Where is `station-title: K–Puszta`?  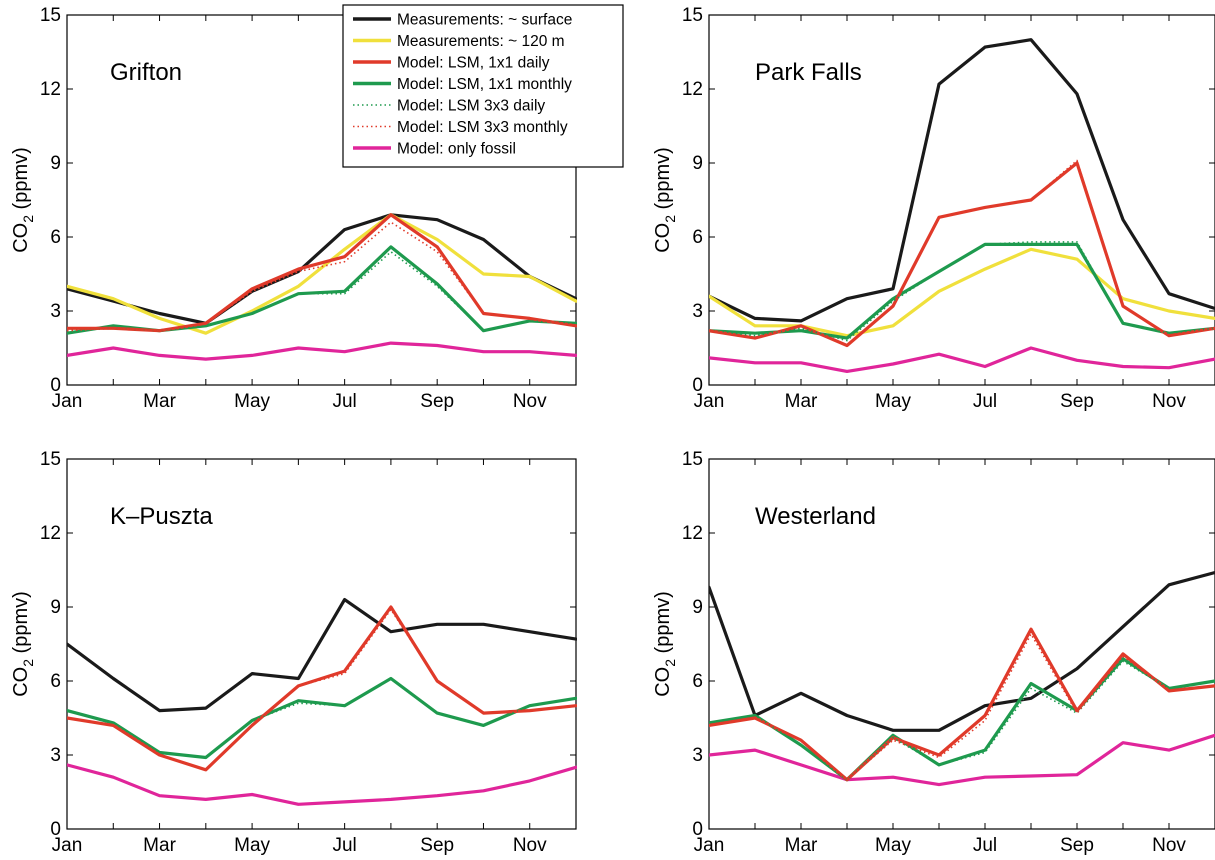 station-title: K–Puszta is located at coordinates (161, 516).